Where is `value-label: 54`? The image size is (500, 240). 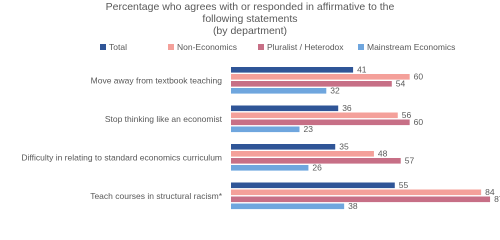 value-label: 54 is located at coordinates (401, 83).